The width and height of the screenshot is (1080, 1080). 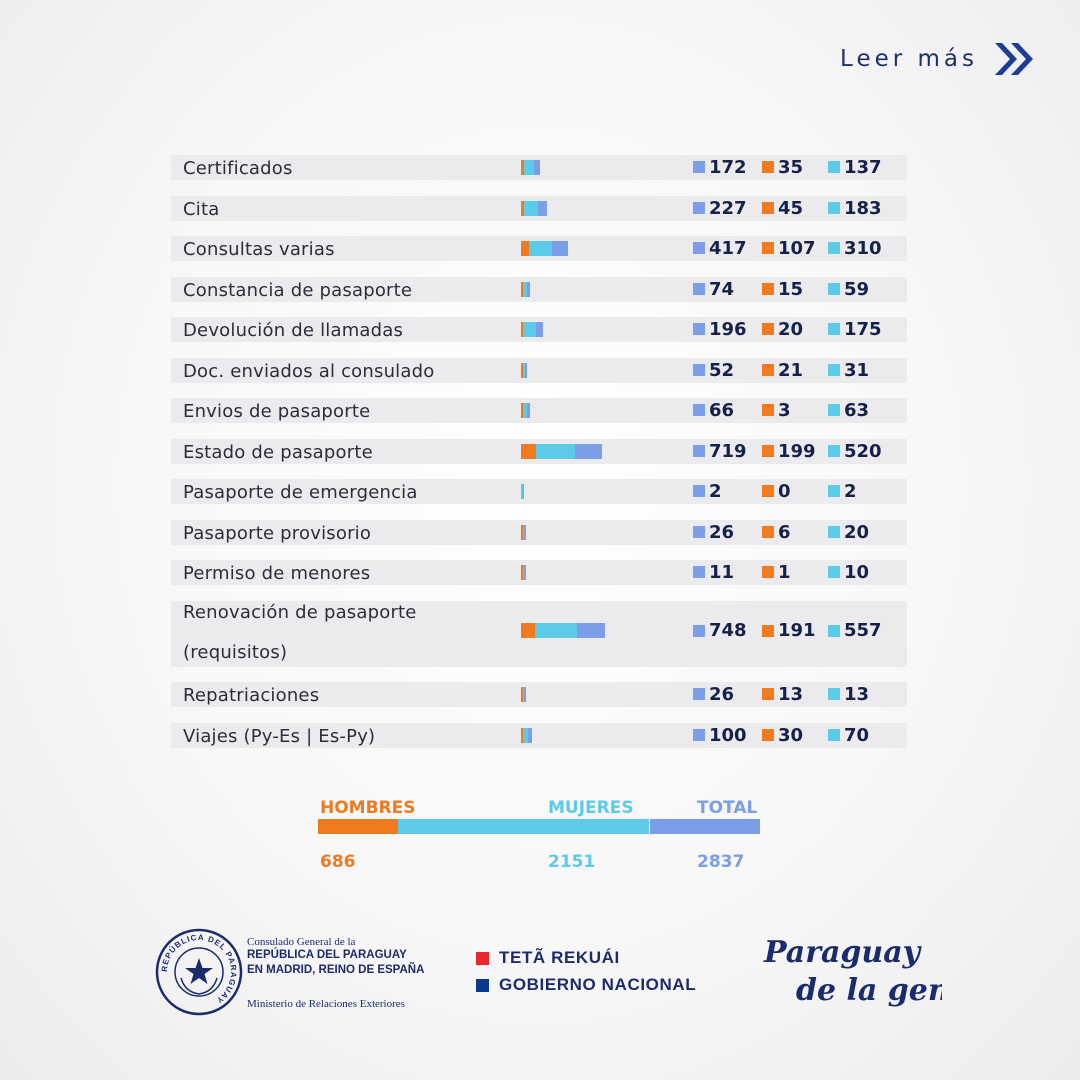 I want to click on value-hombres: 1, so click(x=784, y=572).